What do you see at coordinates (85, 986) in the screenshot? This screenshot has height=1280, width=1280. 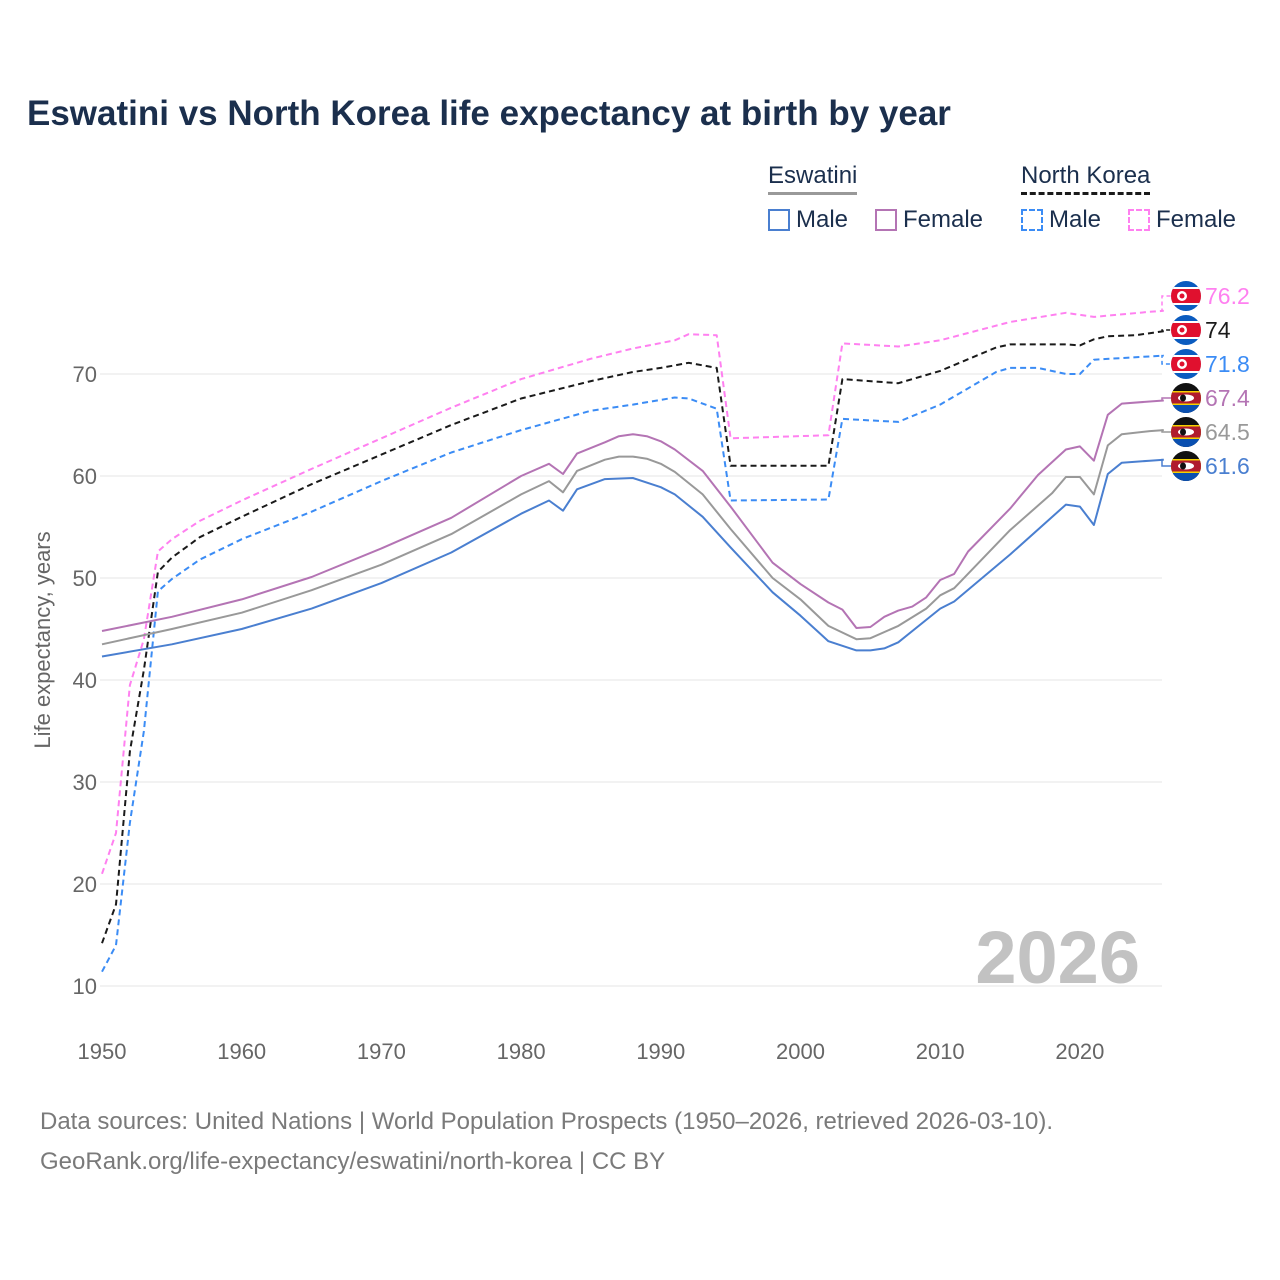 I see `y-tick-label: 10` at bounding box center [85, 986].